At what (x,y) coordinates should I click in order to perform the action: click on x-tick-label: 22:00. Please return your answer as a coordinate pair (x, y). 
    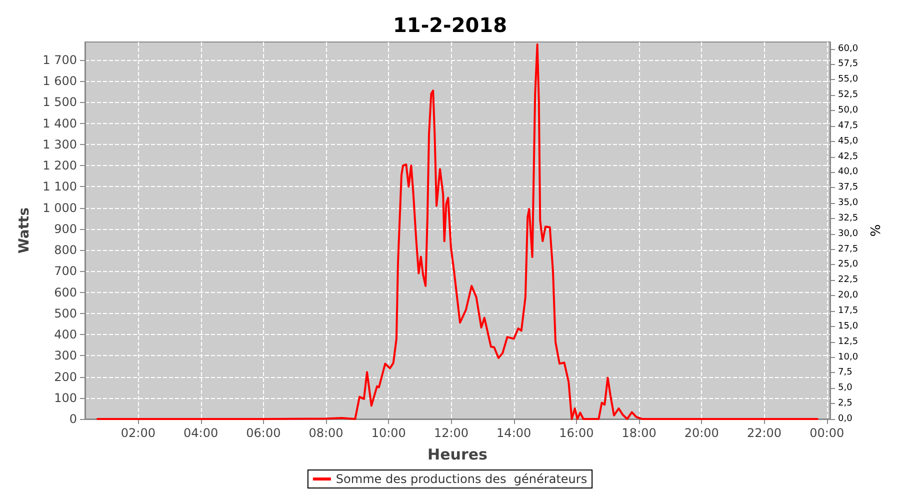
    Looking at the image, I should click on (764, 433).